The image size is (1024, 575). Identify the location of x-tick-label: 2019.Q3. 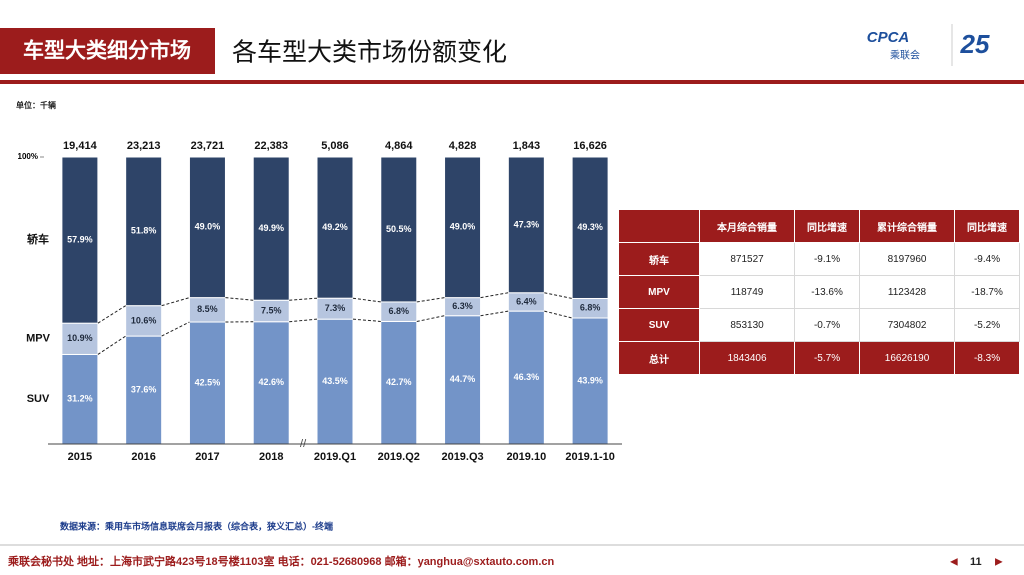
(462, 457).